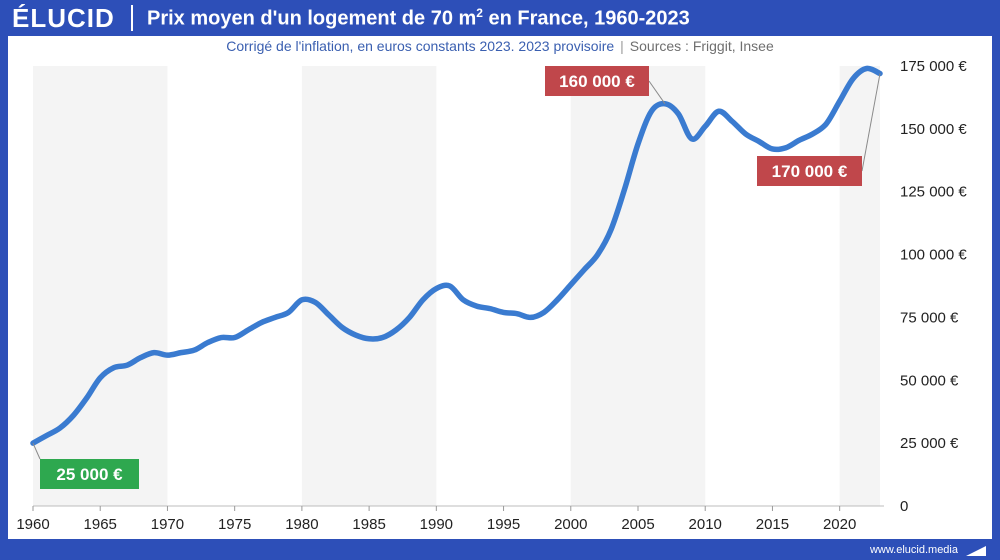  Describe the element at coordinates (100, 524) in the screenshot. I see `x-tick-label-1965: 1965` at that location.